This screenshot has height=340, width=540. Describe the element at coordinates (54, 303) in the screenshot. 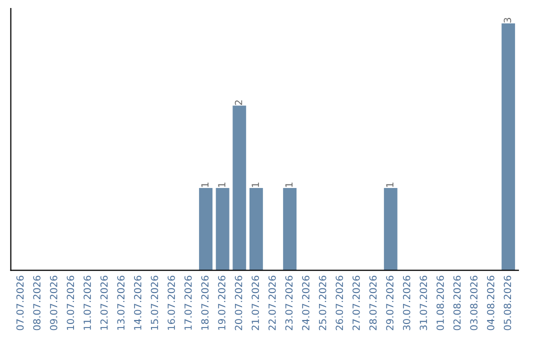

I see `x-tick-label: 09.07.2026` at that location.